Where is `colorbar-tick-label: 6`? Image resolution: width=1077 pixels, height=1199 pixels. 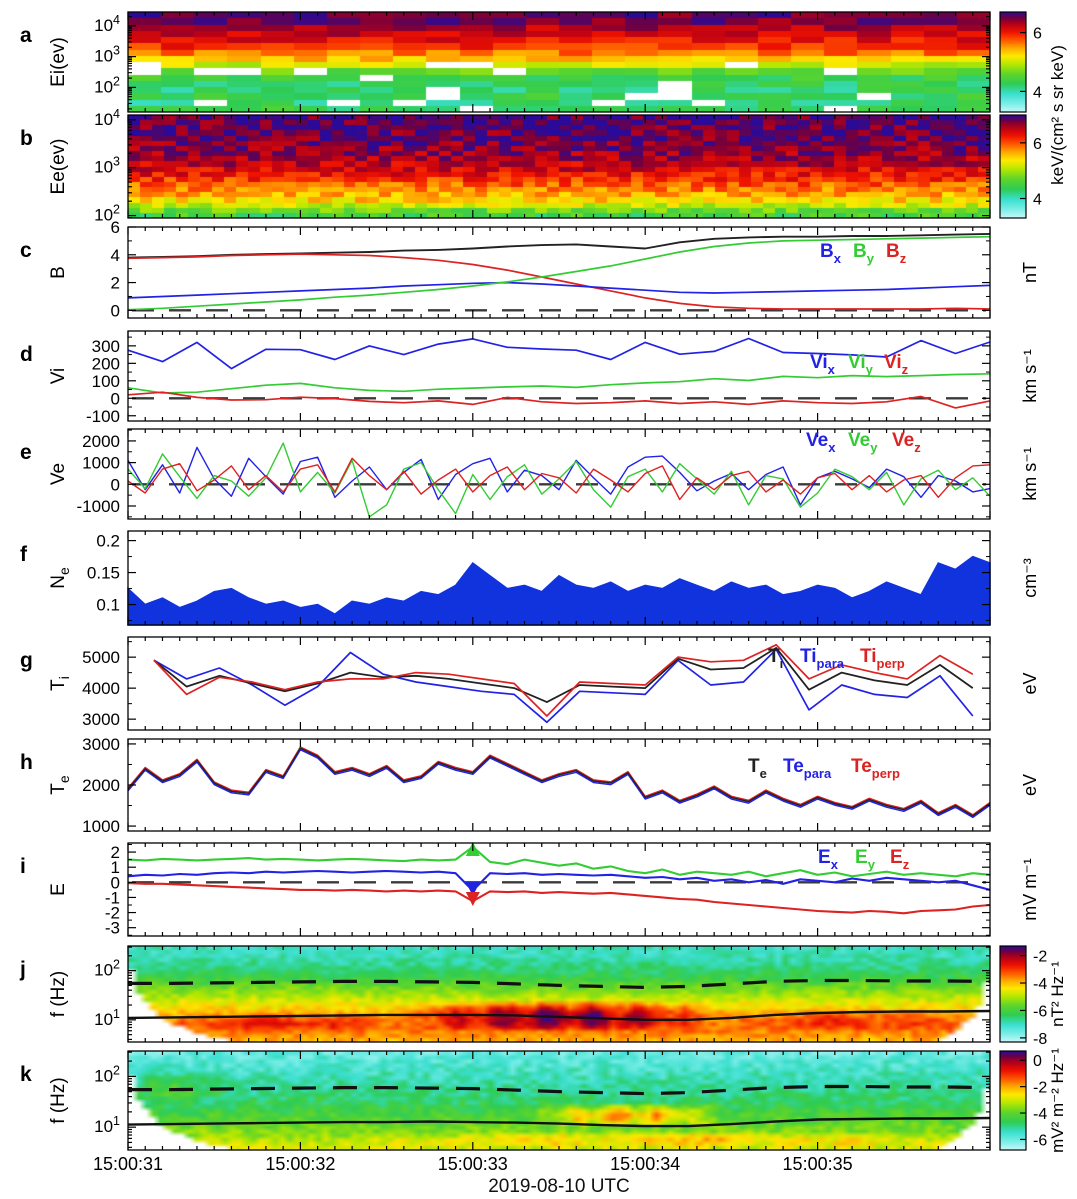 colorbar-tick-label: 6 is located at coordinates (1037, 144).